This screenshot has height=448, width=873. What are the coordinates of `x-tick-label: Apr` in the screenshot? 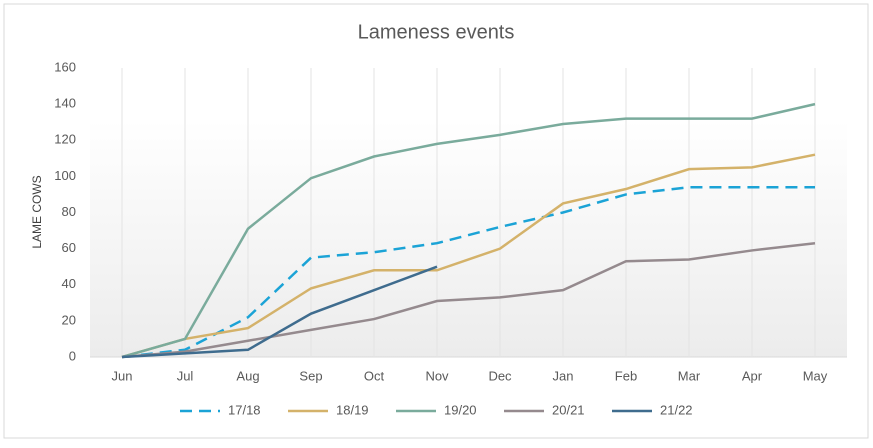 It's located at (752, 375).